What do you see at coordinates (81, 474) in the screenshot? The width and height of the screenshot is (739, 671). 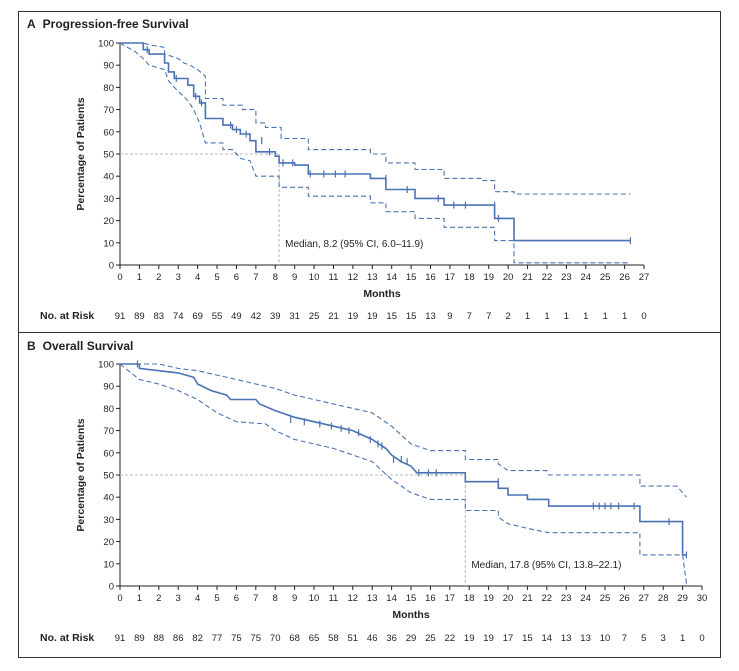 I see `os-y-axis-title: Percentage of Patients` at bounding box center [81, 474].